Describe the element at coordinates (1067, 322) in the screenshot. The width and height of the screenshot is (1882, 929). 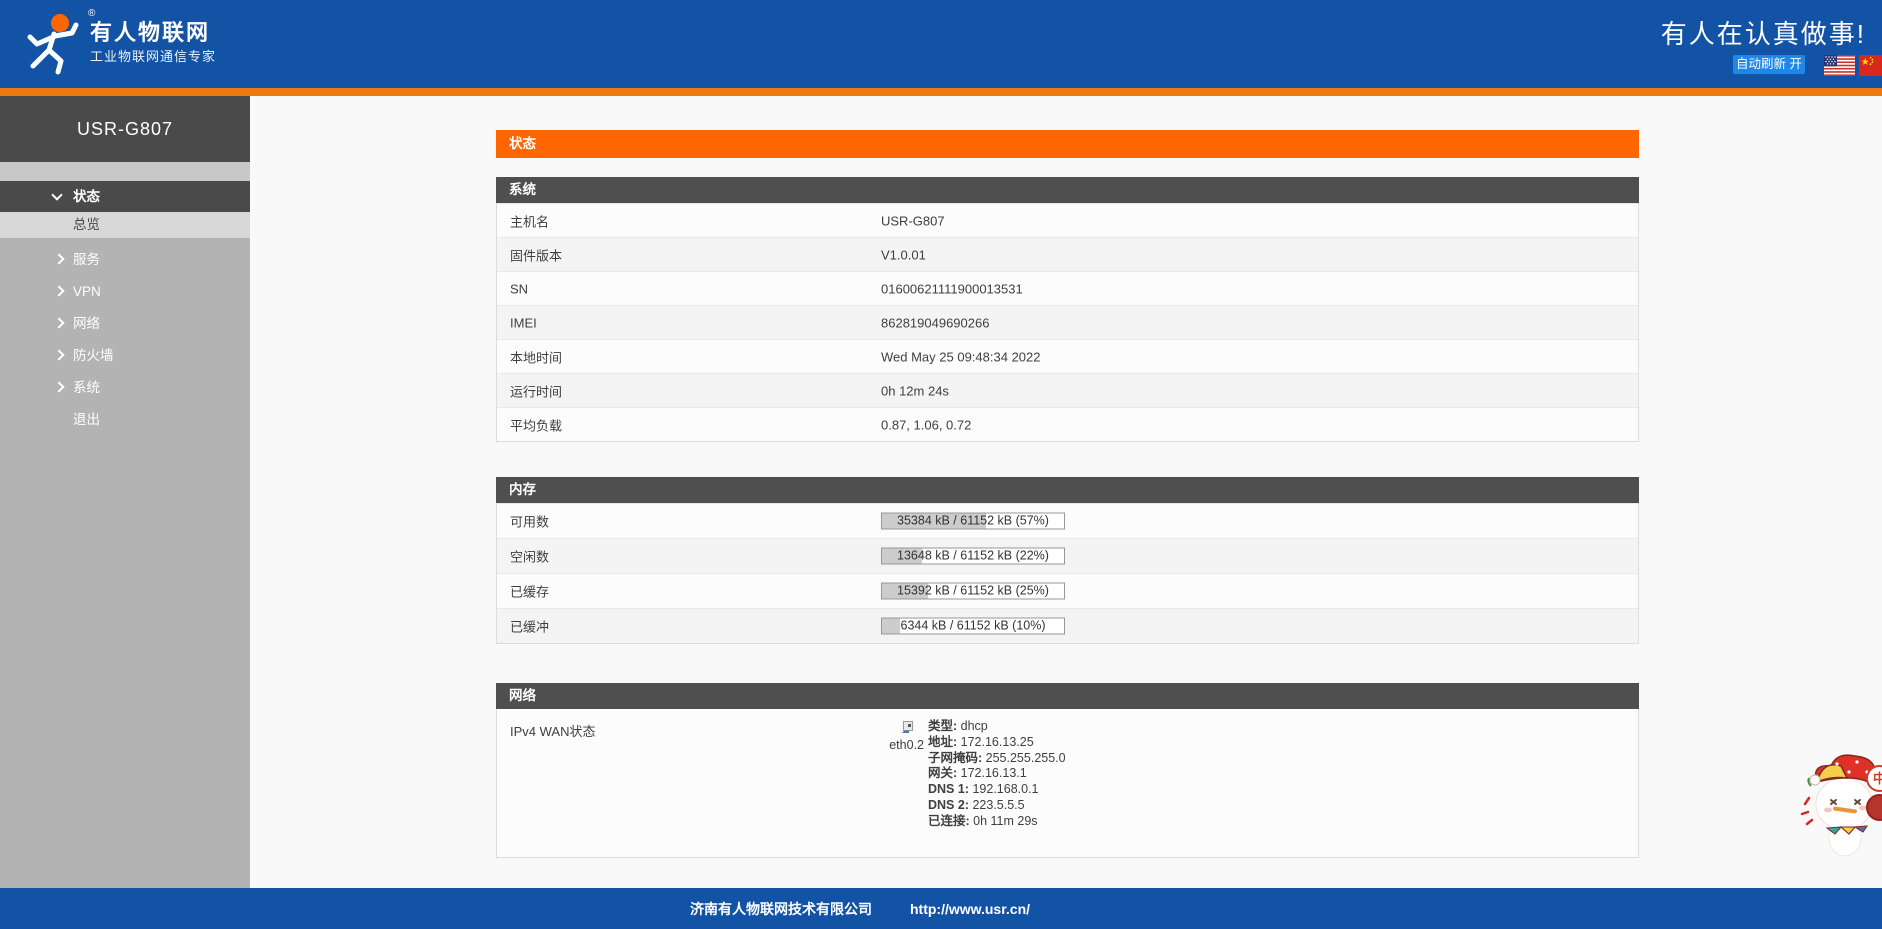
I see `table-row-imei: IMEI 862819049690266` at that location.